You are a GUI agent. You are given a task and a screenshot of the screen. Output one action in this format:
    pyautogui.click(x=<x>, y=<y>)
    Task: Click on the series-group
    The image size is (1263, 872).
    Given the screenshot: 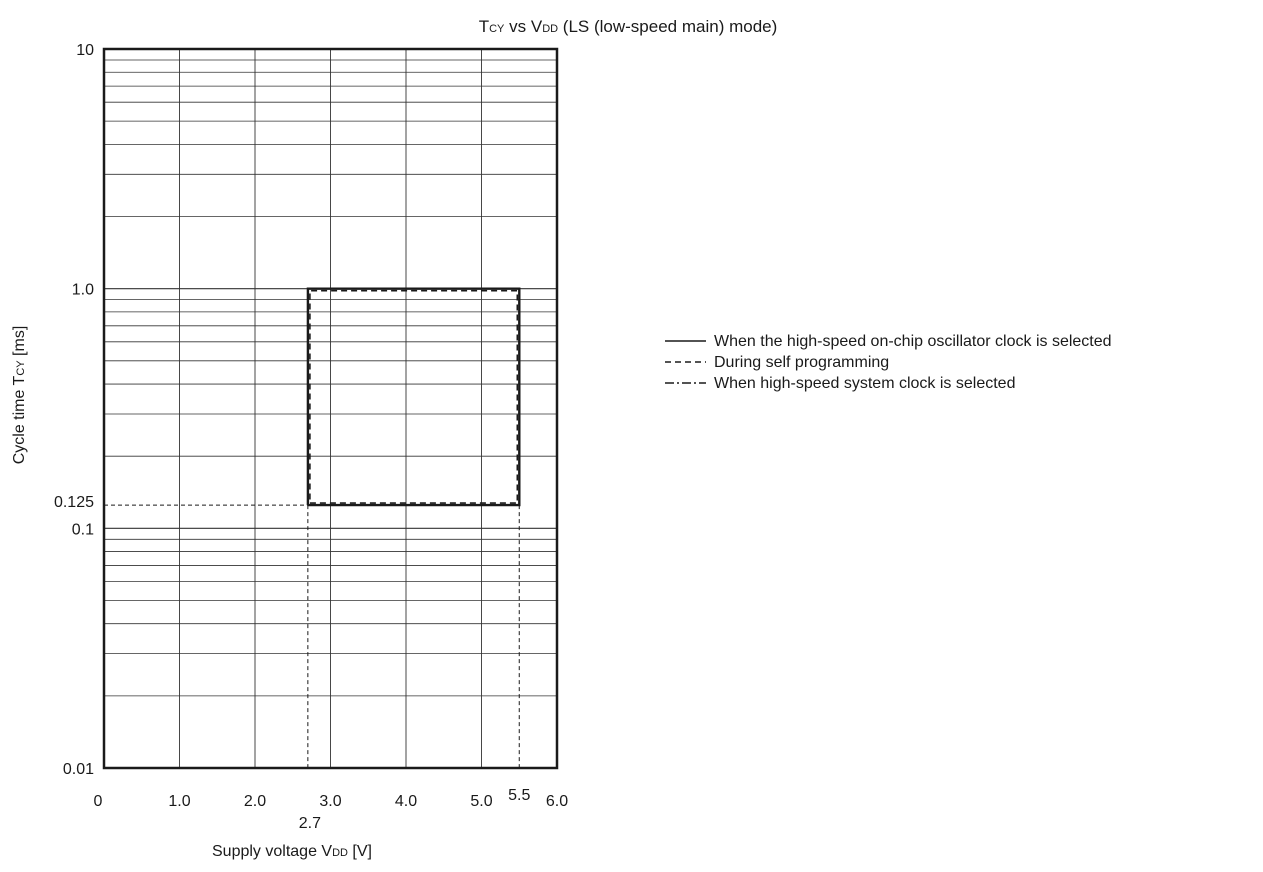 What is the action you would take?
    pyautogui.click(x=413, y=397)
    